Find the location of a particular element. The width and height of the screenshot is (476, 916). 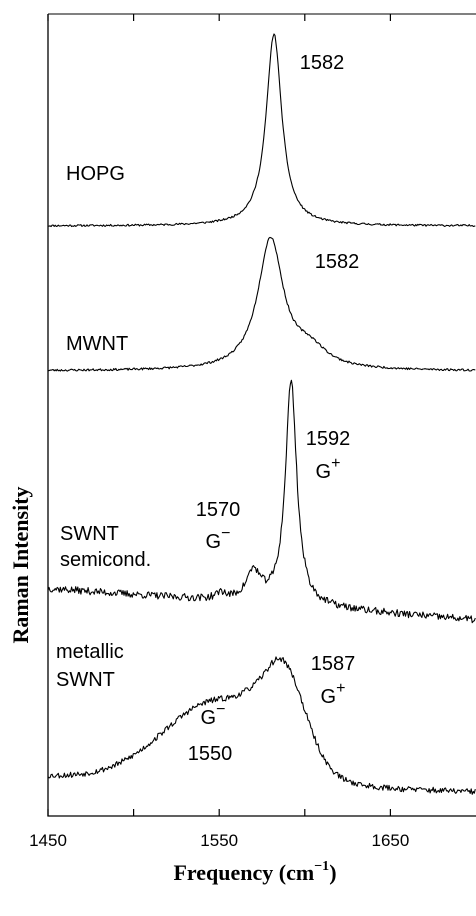

annotation-met-label-1: metallic is located at coordinates (90, 652).